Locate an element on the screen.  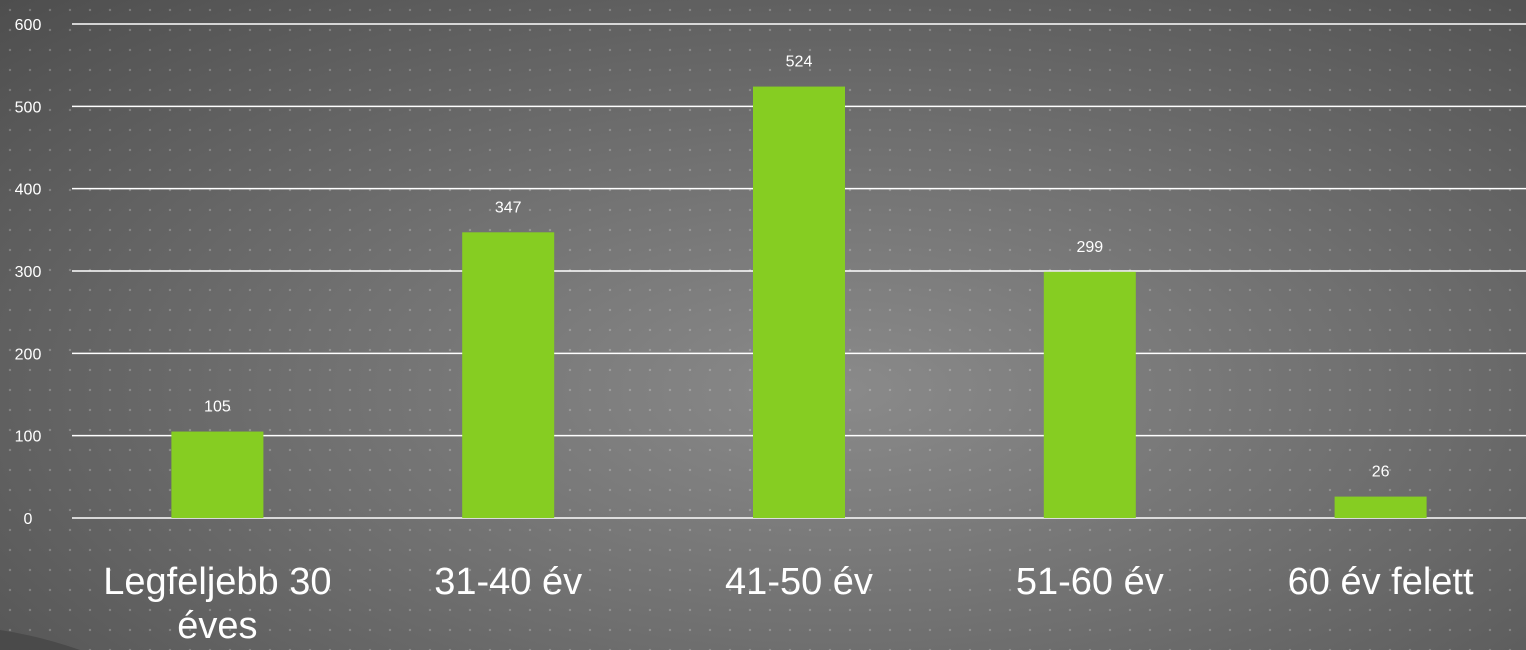
category-label: éves is located at coordinates (217, 626).